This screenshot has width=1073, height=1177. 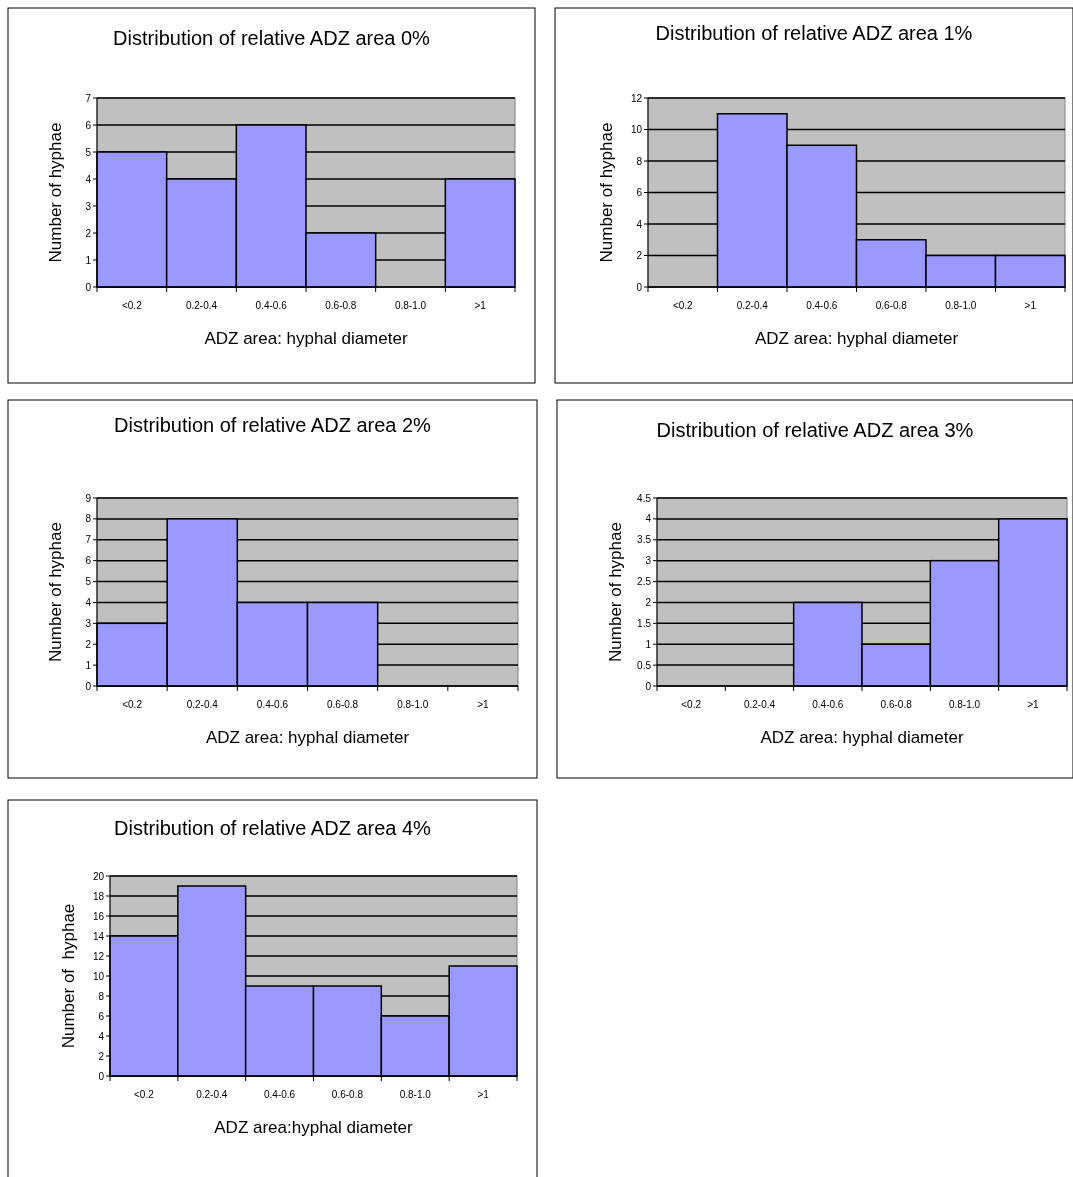 What do you see at coordinates (273, 828) in the screenshot?
I see `chart-title: Distribution of relative ADZ area 4%` at bounding box center [273, 828].